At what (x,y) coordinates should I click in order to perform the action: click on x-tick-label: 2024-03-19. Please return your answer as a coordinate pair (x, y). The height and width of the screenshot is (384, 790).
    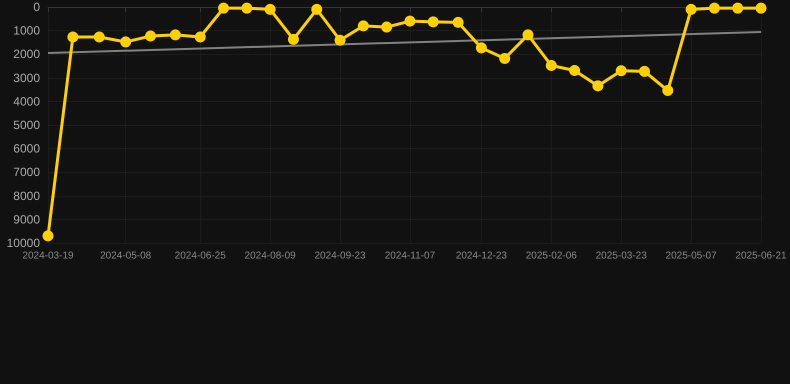
    Looking at the image, I should click on (48, 256).